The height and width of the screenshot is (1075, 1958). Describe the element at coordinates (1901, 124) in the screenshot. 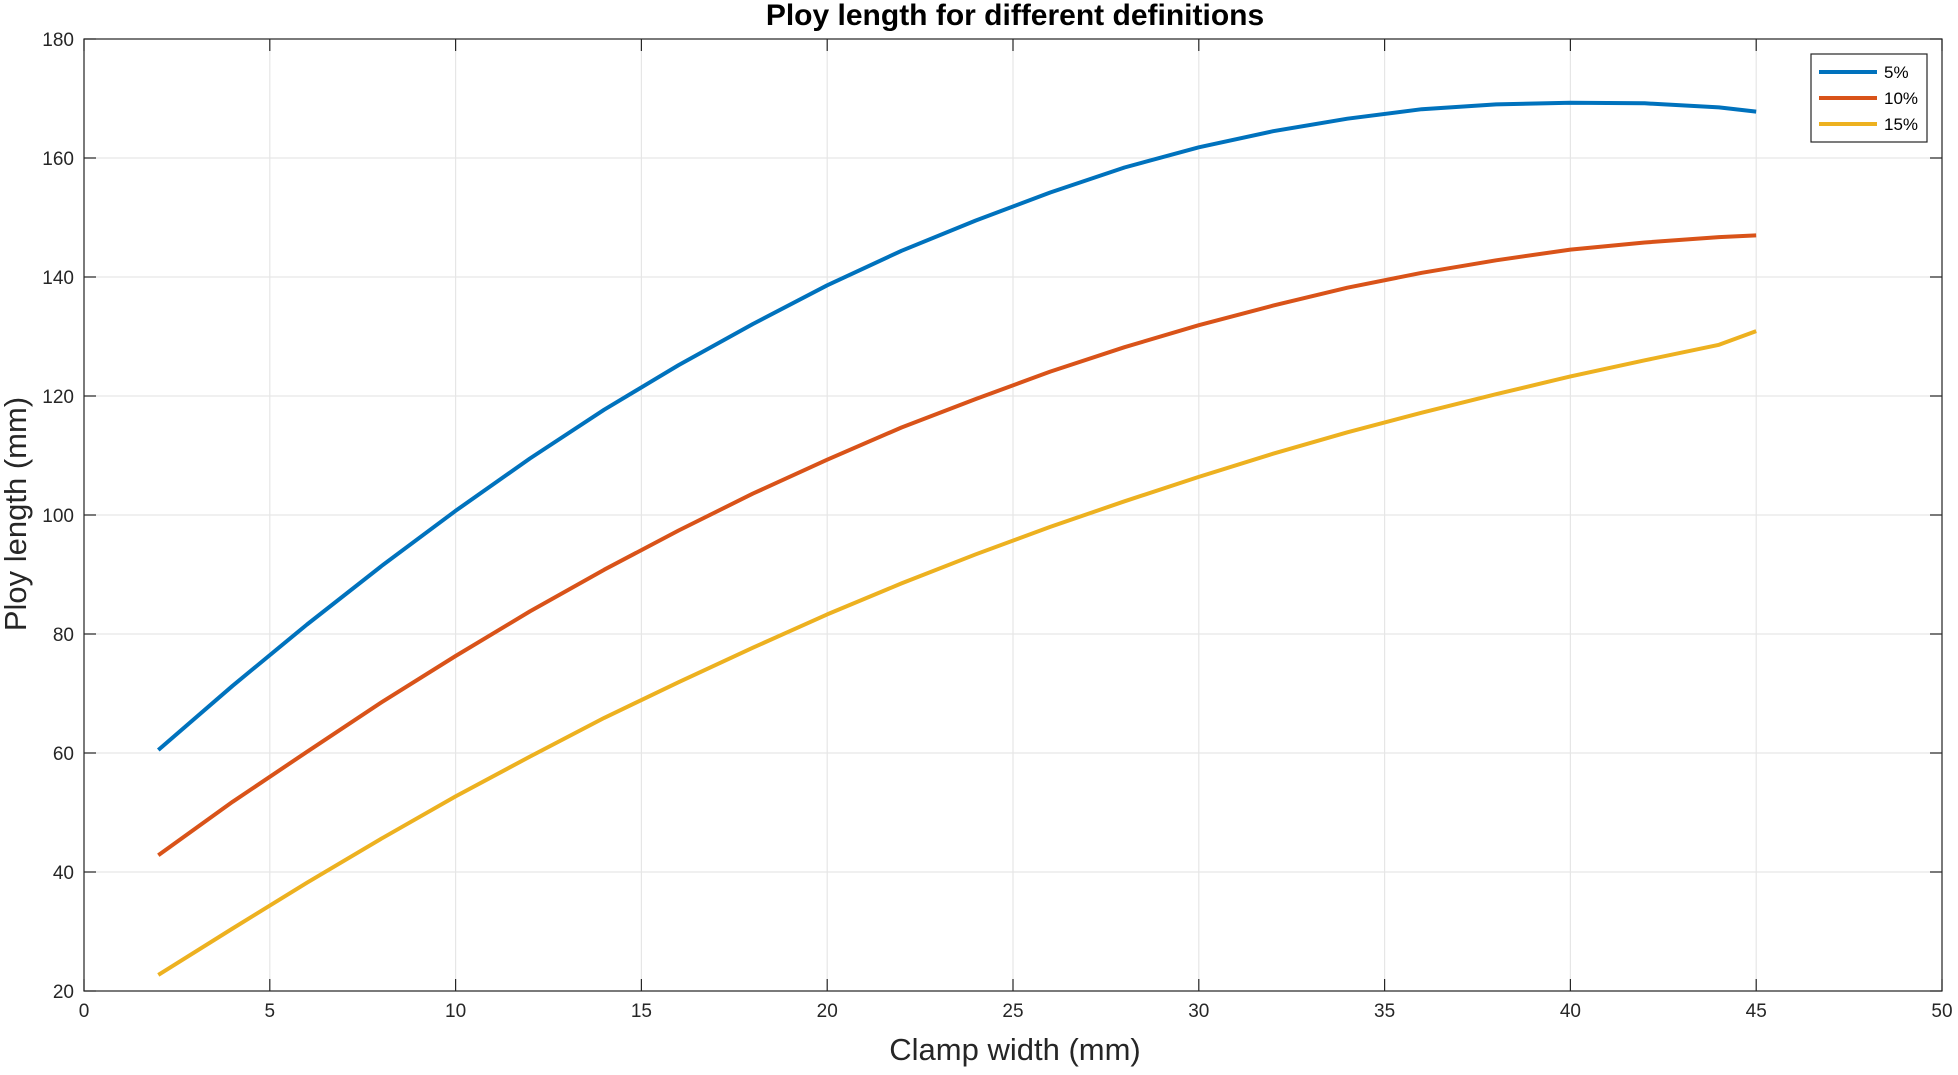

I see `legend-entry-label: 15%` at that location.